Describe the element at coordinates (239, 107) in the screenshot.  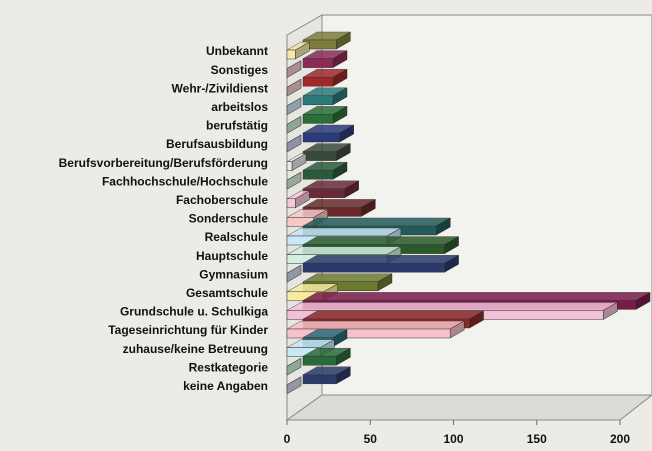
I see `y-tick-label: arbeitslos` at that location.